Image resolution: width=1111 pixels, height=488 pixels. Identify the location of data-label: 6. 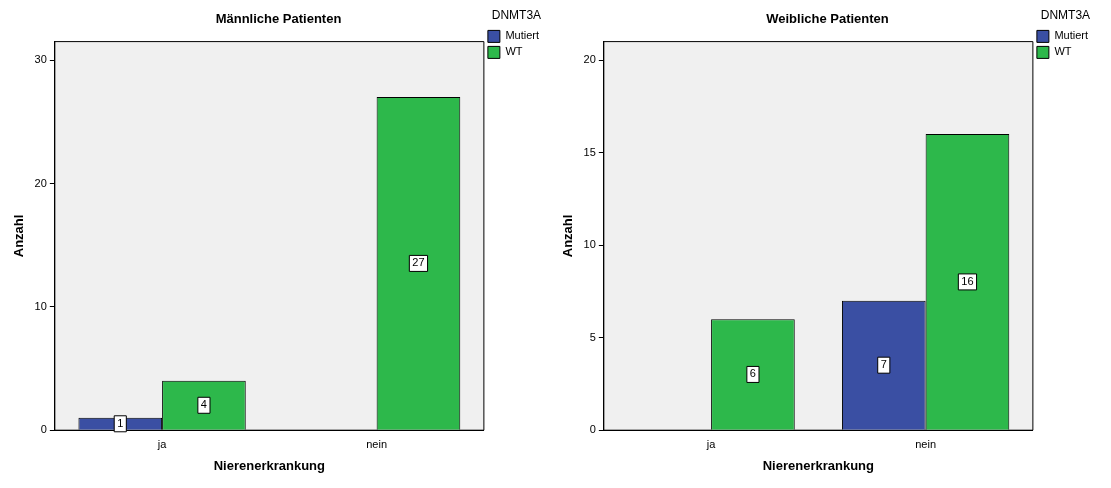
(752, 373).